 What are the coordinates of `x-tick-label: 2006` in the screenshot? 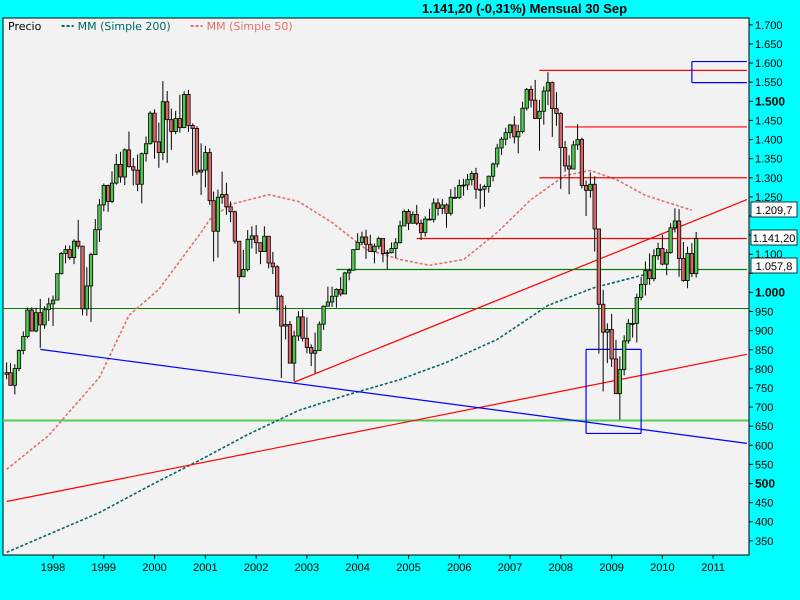 It's located at (459, 568).